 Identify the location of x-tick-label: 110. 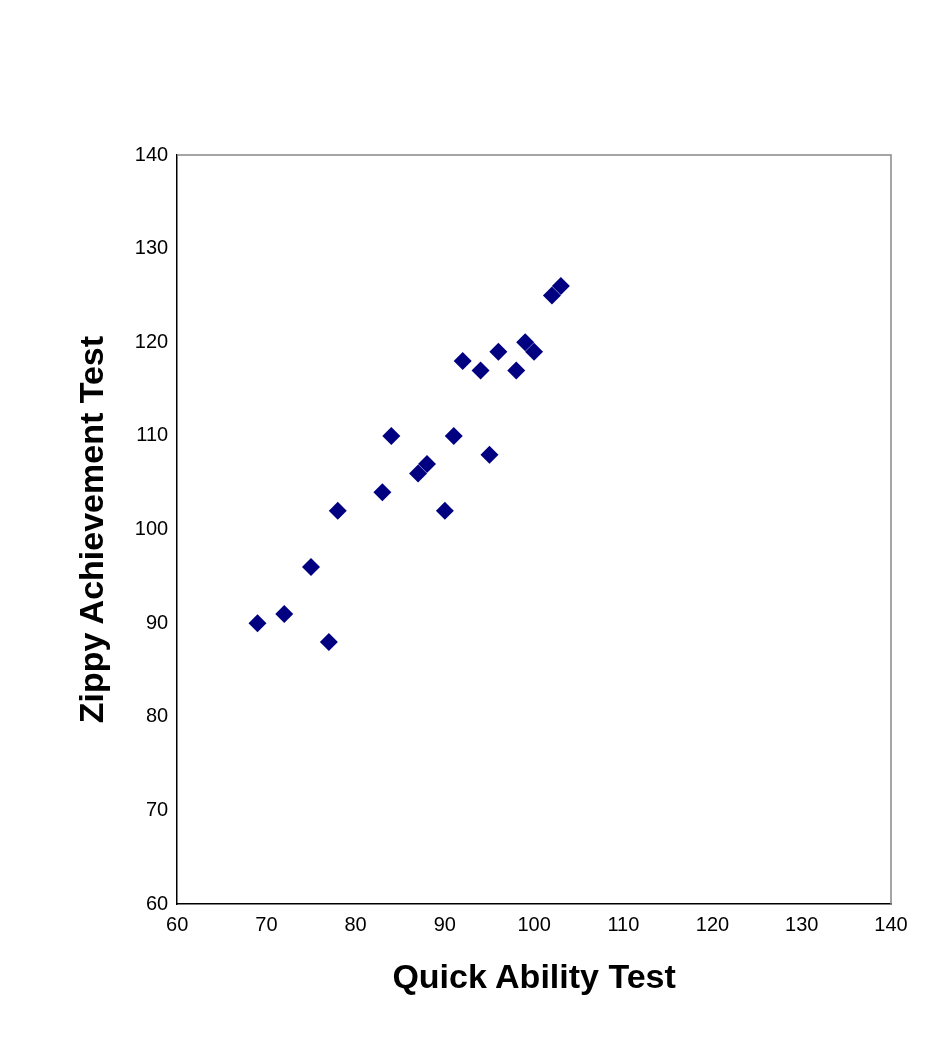
(623, 923).